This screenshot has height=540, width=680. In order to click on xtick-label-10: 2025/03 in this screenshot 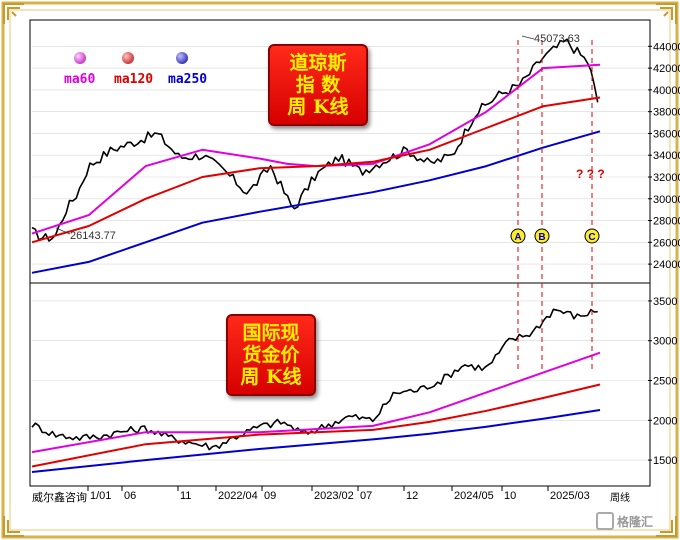, I will do `click(570, 496)`.